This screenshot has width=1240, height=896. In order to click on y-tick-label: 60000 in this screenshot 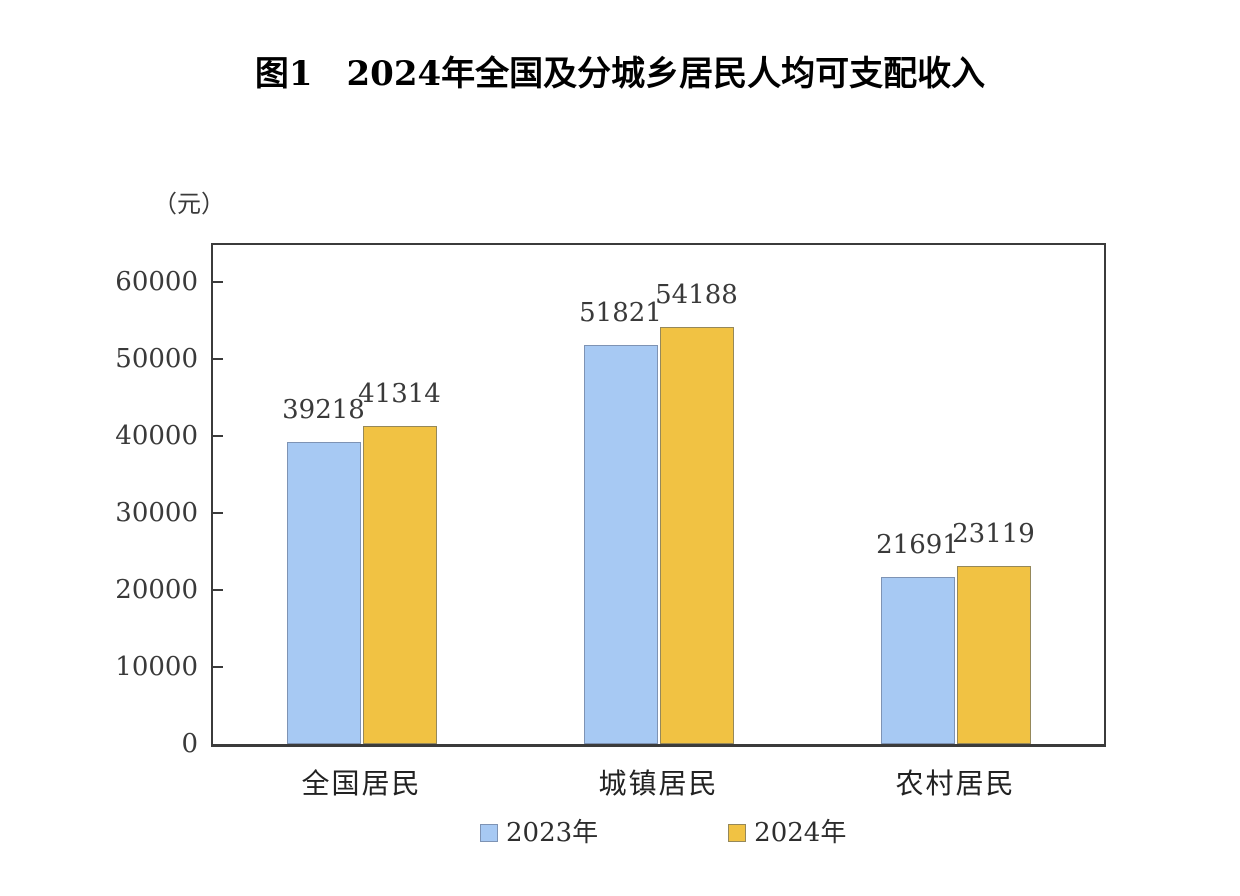, I will do `click(156, 282)`.